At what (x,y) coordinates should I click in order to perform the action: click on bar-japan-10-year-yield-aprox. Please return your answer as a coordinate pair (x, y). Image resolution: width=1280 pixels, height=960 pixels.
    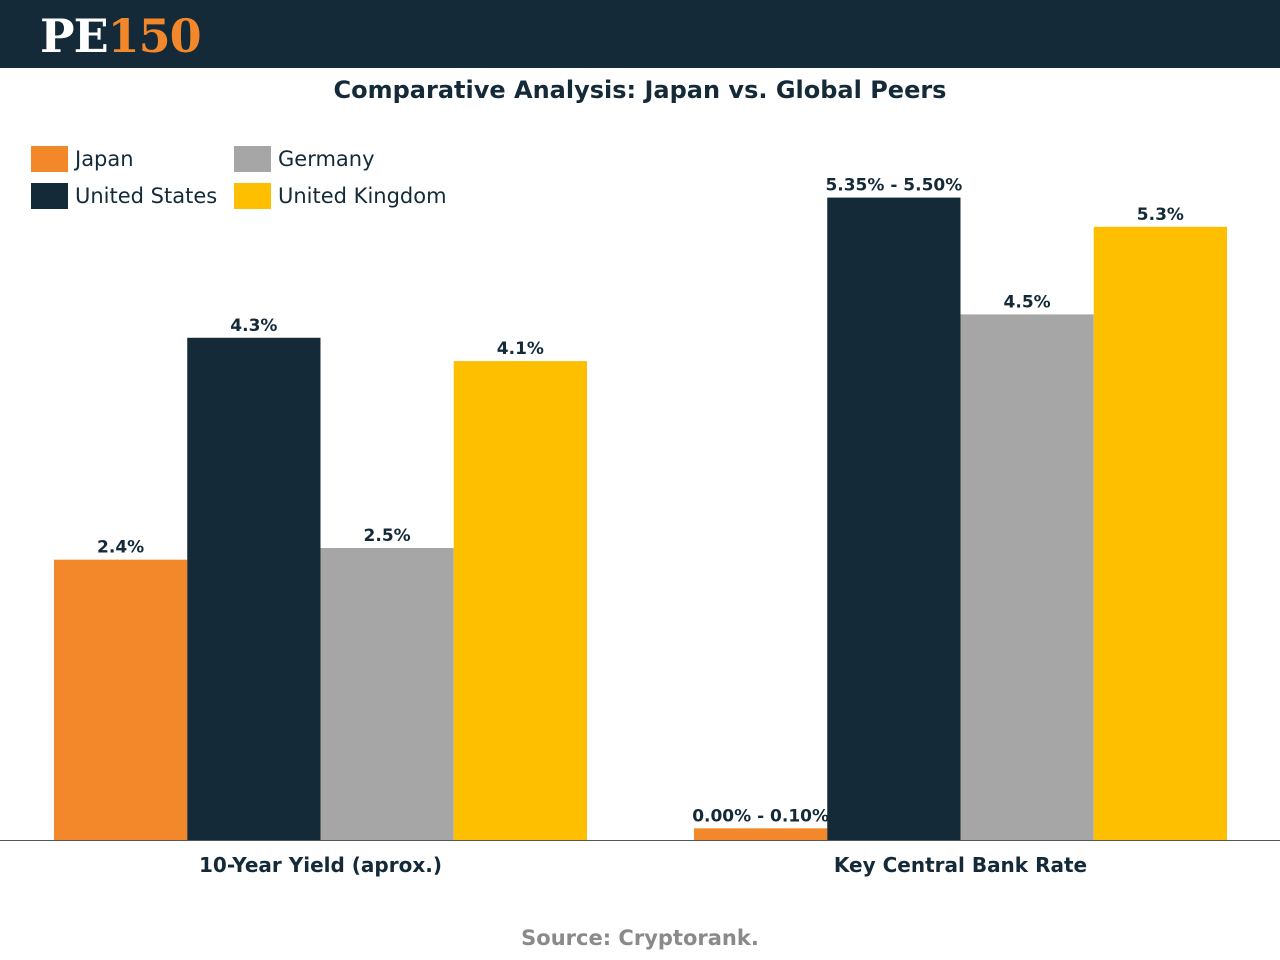
    Looking at the image, I should click on (121, 699).